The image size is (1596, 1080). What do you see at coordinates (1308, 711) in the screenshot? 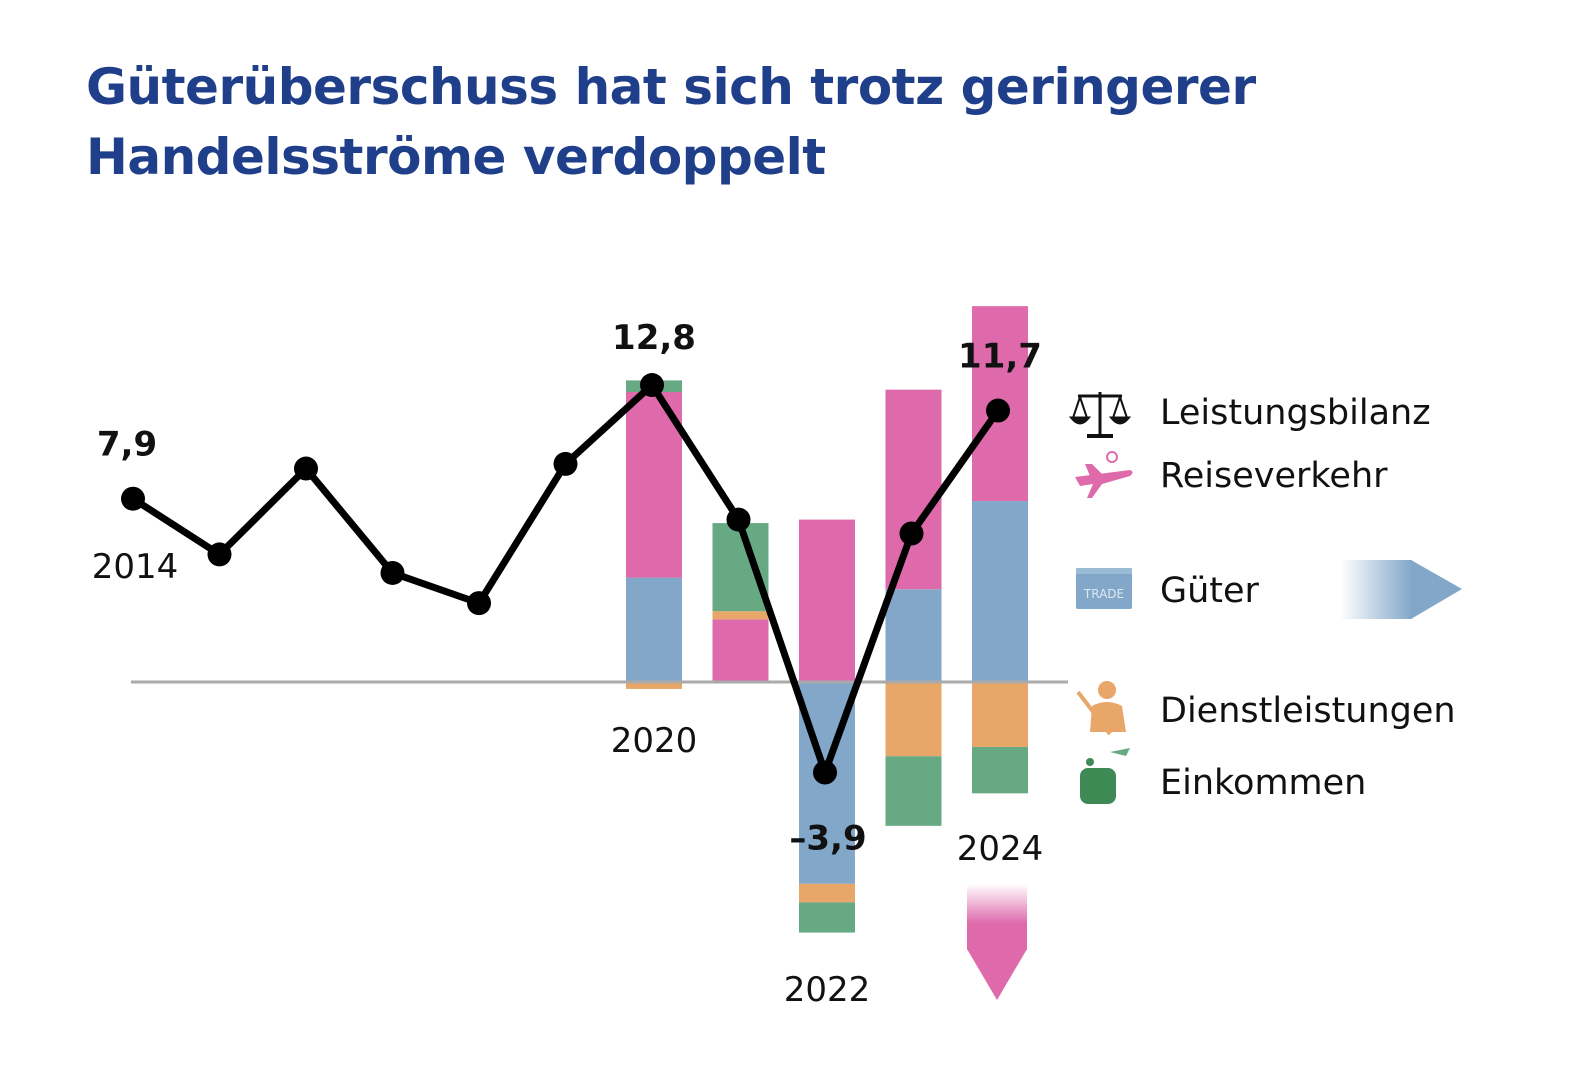
I see `legend-label: Dienstleistungen` at bounding box center [1308, 711].